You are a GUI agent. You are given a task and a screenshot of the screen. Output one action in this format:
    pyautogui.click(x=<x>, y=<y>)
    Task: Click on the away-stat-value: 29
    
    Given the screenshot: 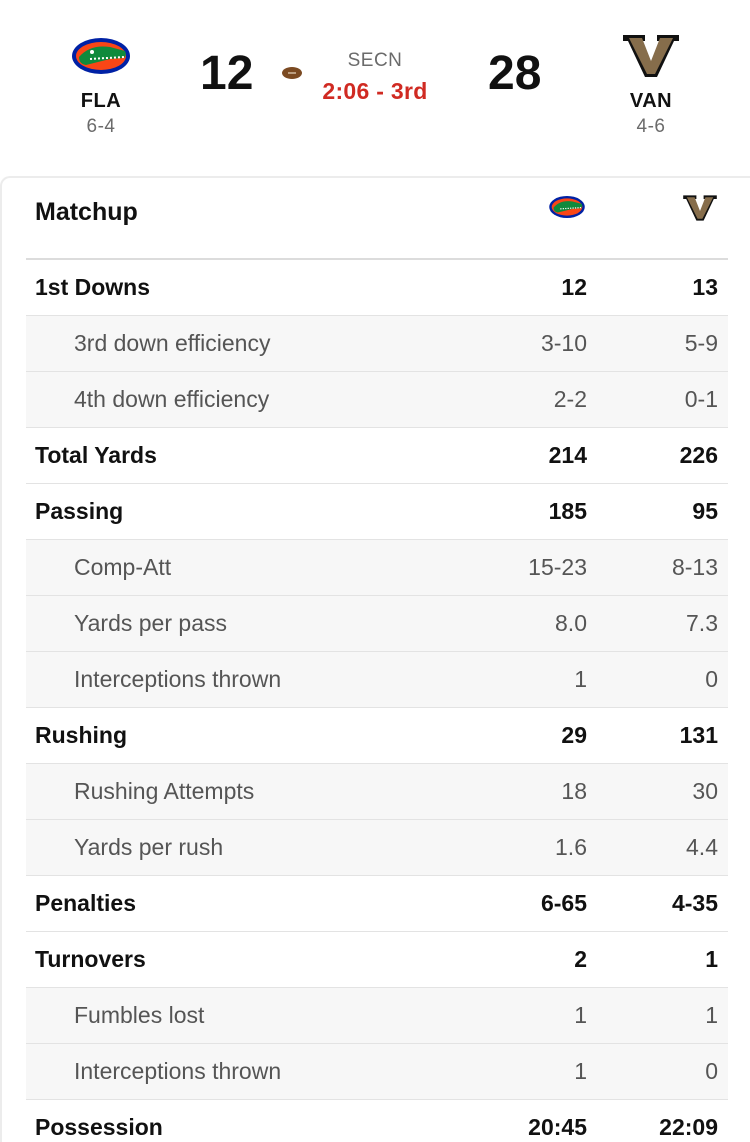 What is the action you would take?
    pyautogui.click(x=574, y=735)
    